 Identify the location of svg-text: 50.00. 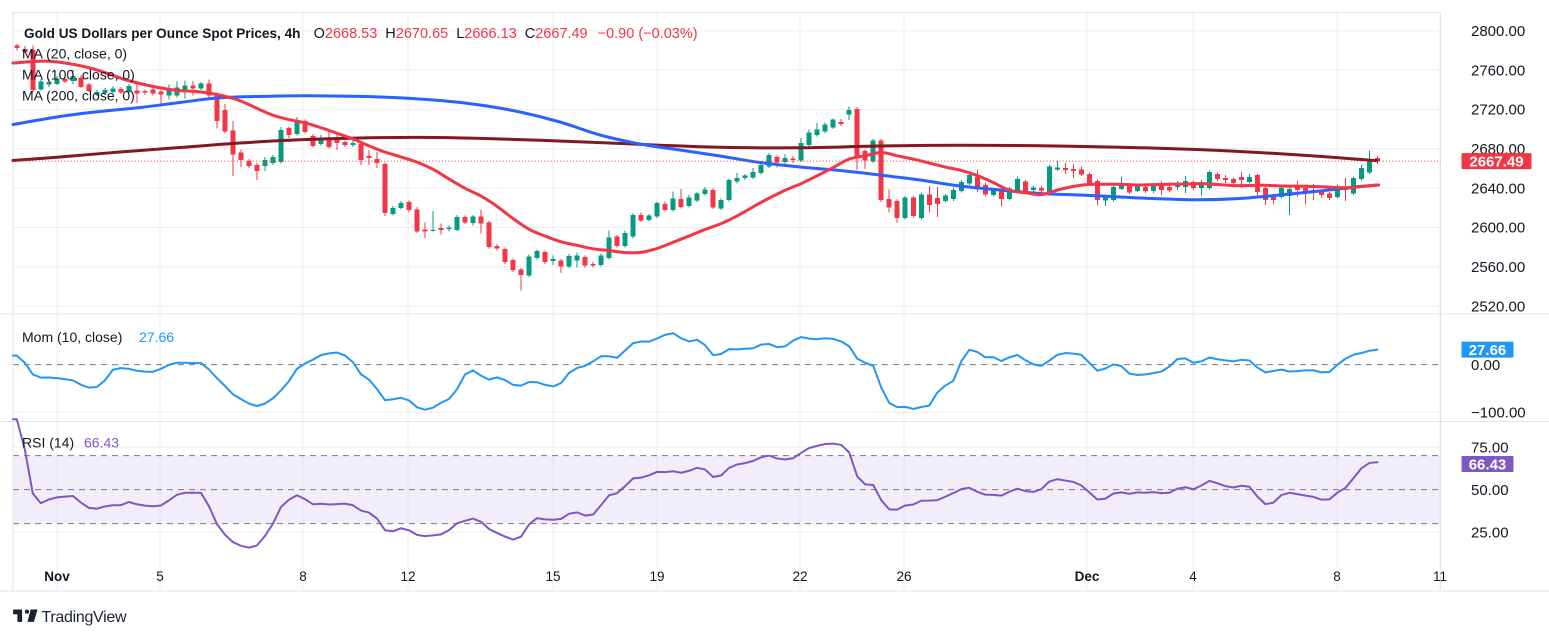
(1490, 490).